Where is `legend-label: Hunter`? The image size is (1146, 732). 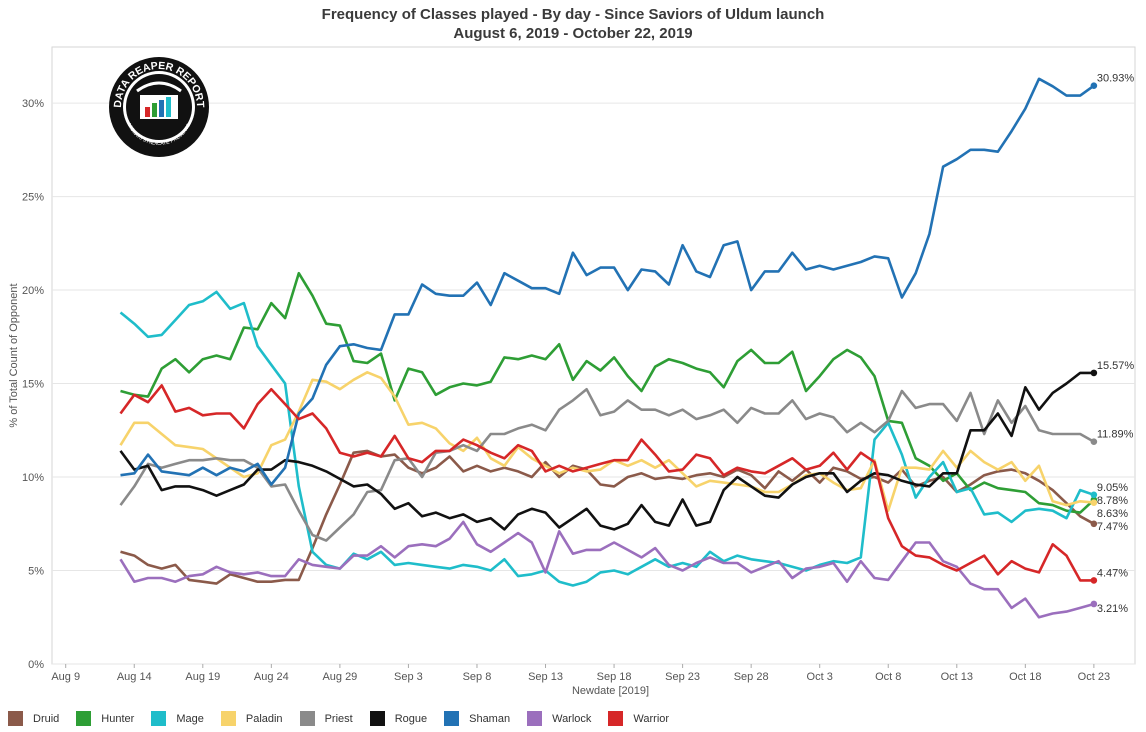 legend-label: Hunter is located at coordinates (118, 718).